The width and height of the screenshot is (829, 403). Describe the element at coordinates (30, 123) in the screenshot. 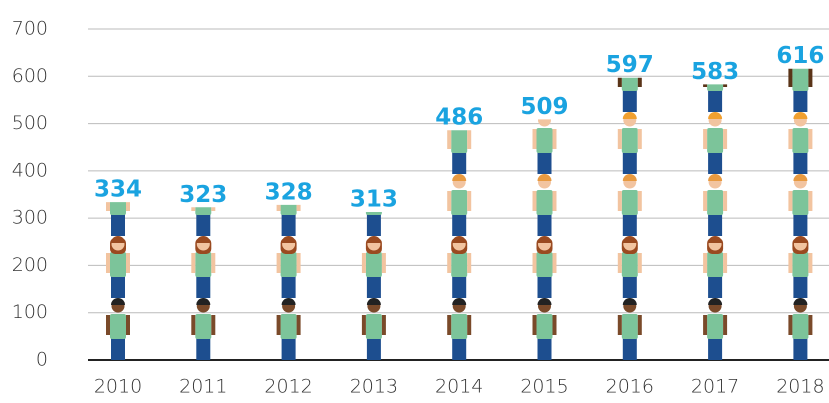

I see `y-tick-label: 500` at that location.